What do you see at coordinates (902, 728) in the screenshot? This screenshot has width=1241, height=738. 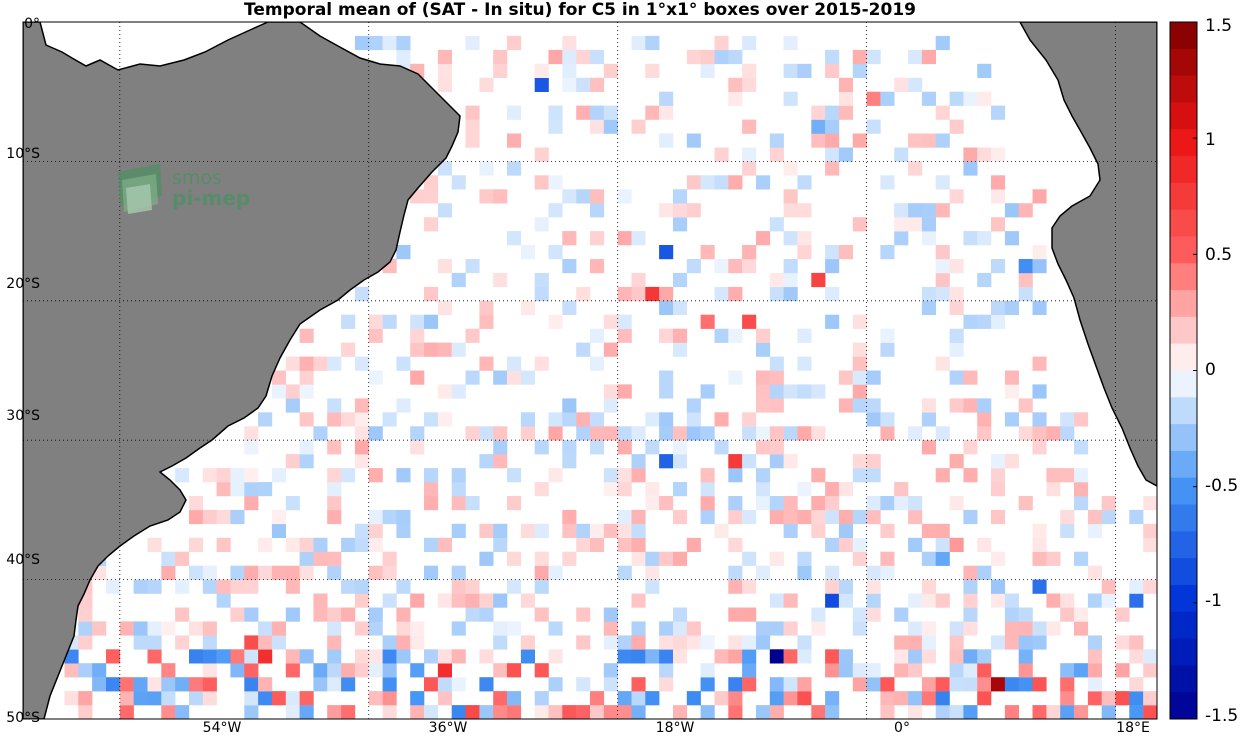 I see `lon-label-0: 0°` at bounding box center [902, 728].